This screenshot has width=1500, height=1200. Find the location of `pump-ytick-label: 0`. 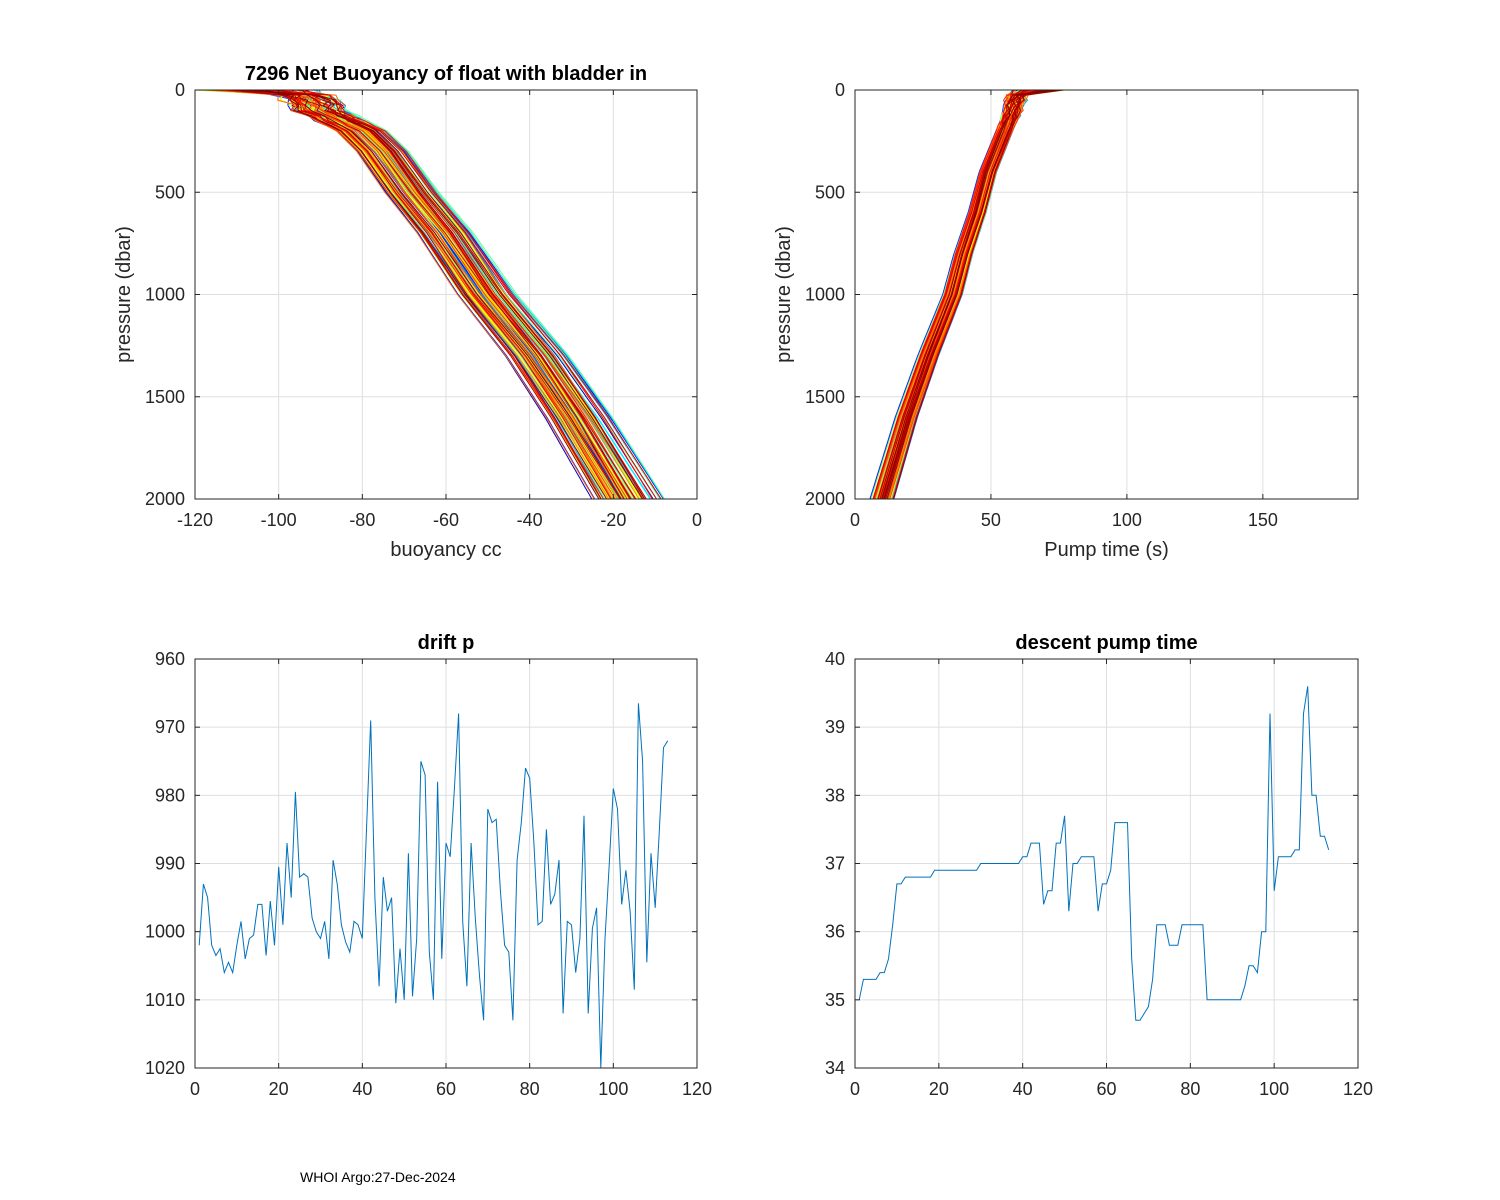

pump-ytick-label: 0 is located at coordinates (840, 90).